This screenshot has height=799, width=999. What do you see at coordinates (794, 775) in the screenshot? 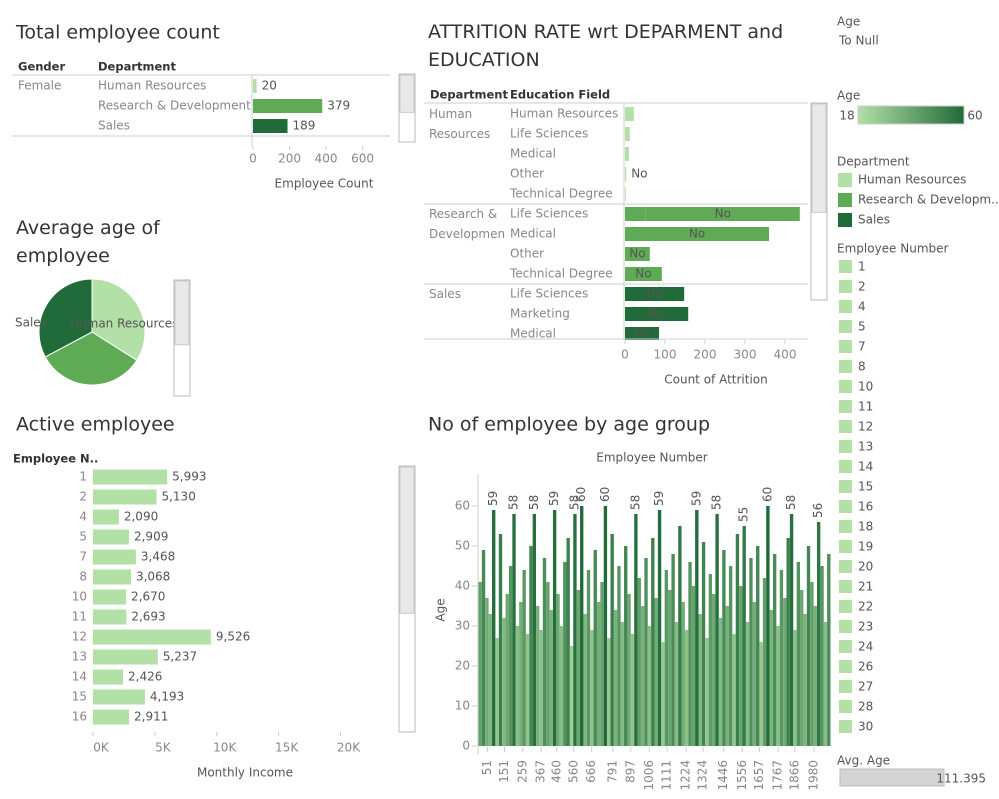
I see `x-tick-label: 1866` at bounding box center [794, 775].